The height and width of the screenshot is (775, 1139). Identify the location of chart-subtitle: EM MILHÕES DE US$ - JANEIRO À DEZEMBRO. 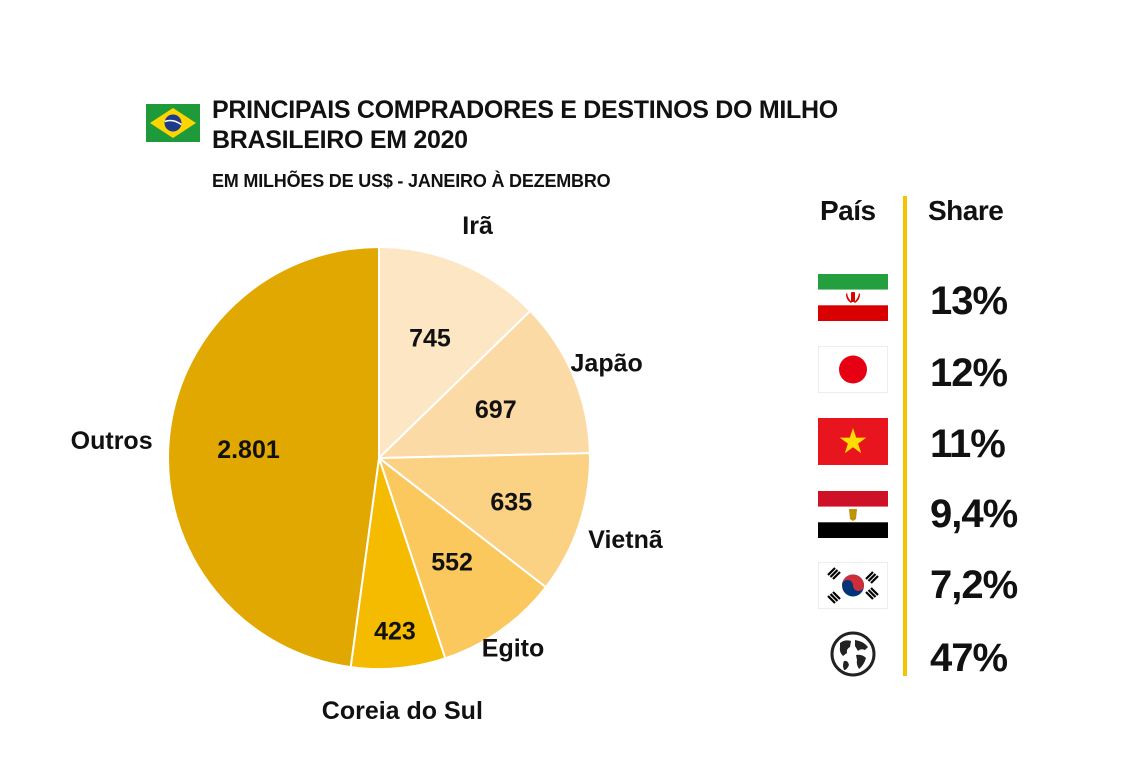
(411, 181).